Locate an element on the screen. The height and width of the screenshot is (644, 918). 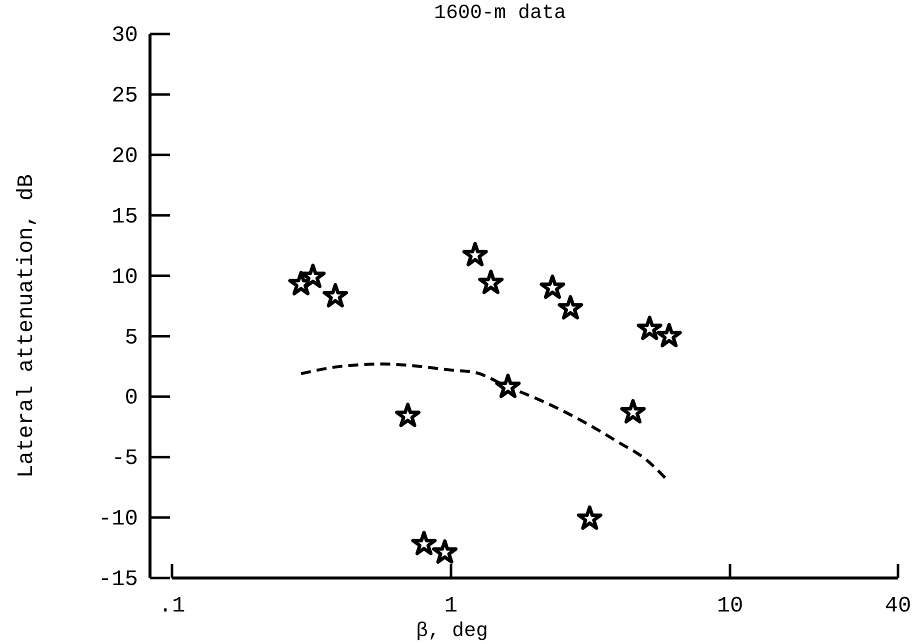
x-tick-label: 10 is located at coordinates (730, 606).